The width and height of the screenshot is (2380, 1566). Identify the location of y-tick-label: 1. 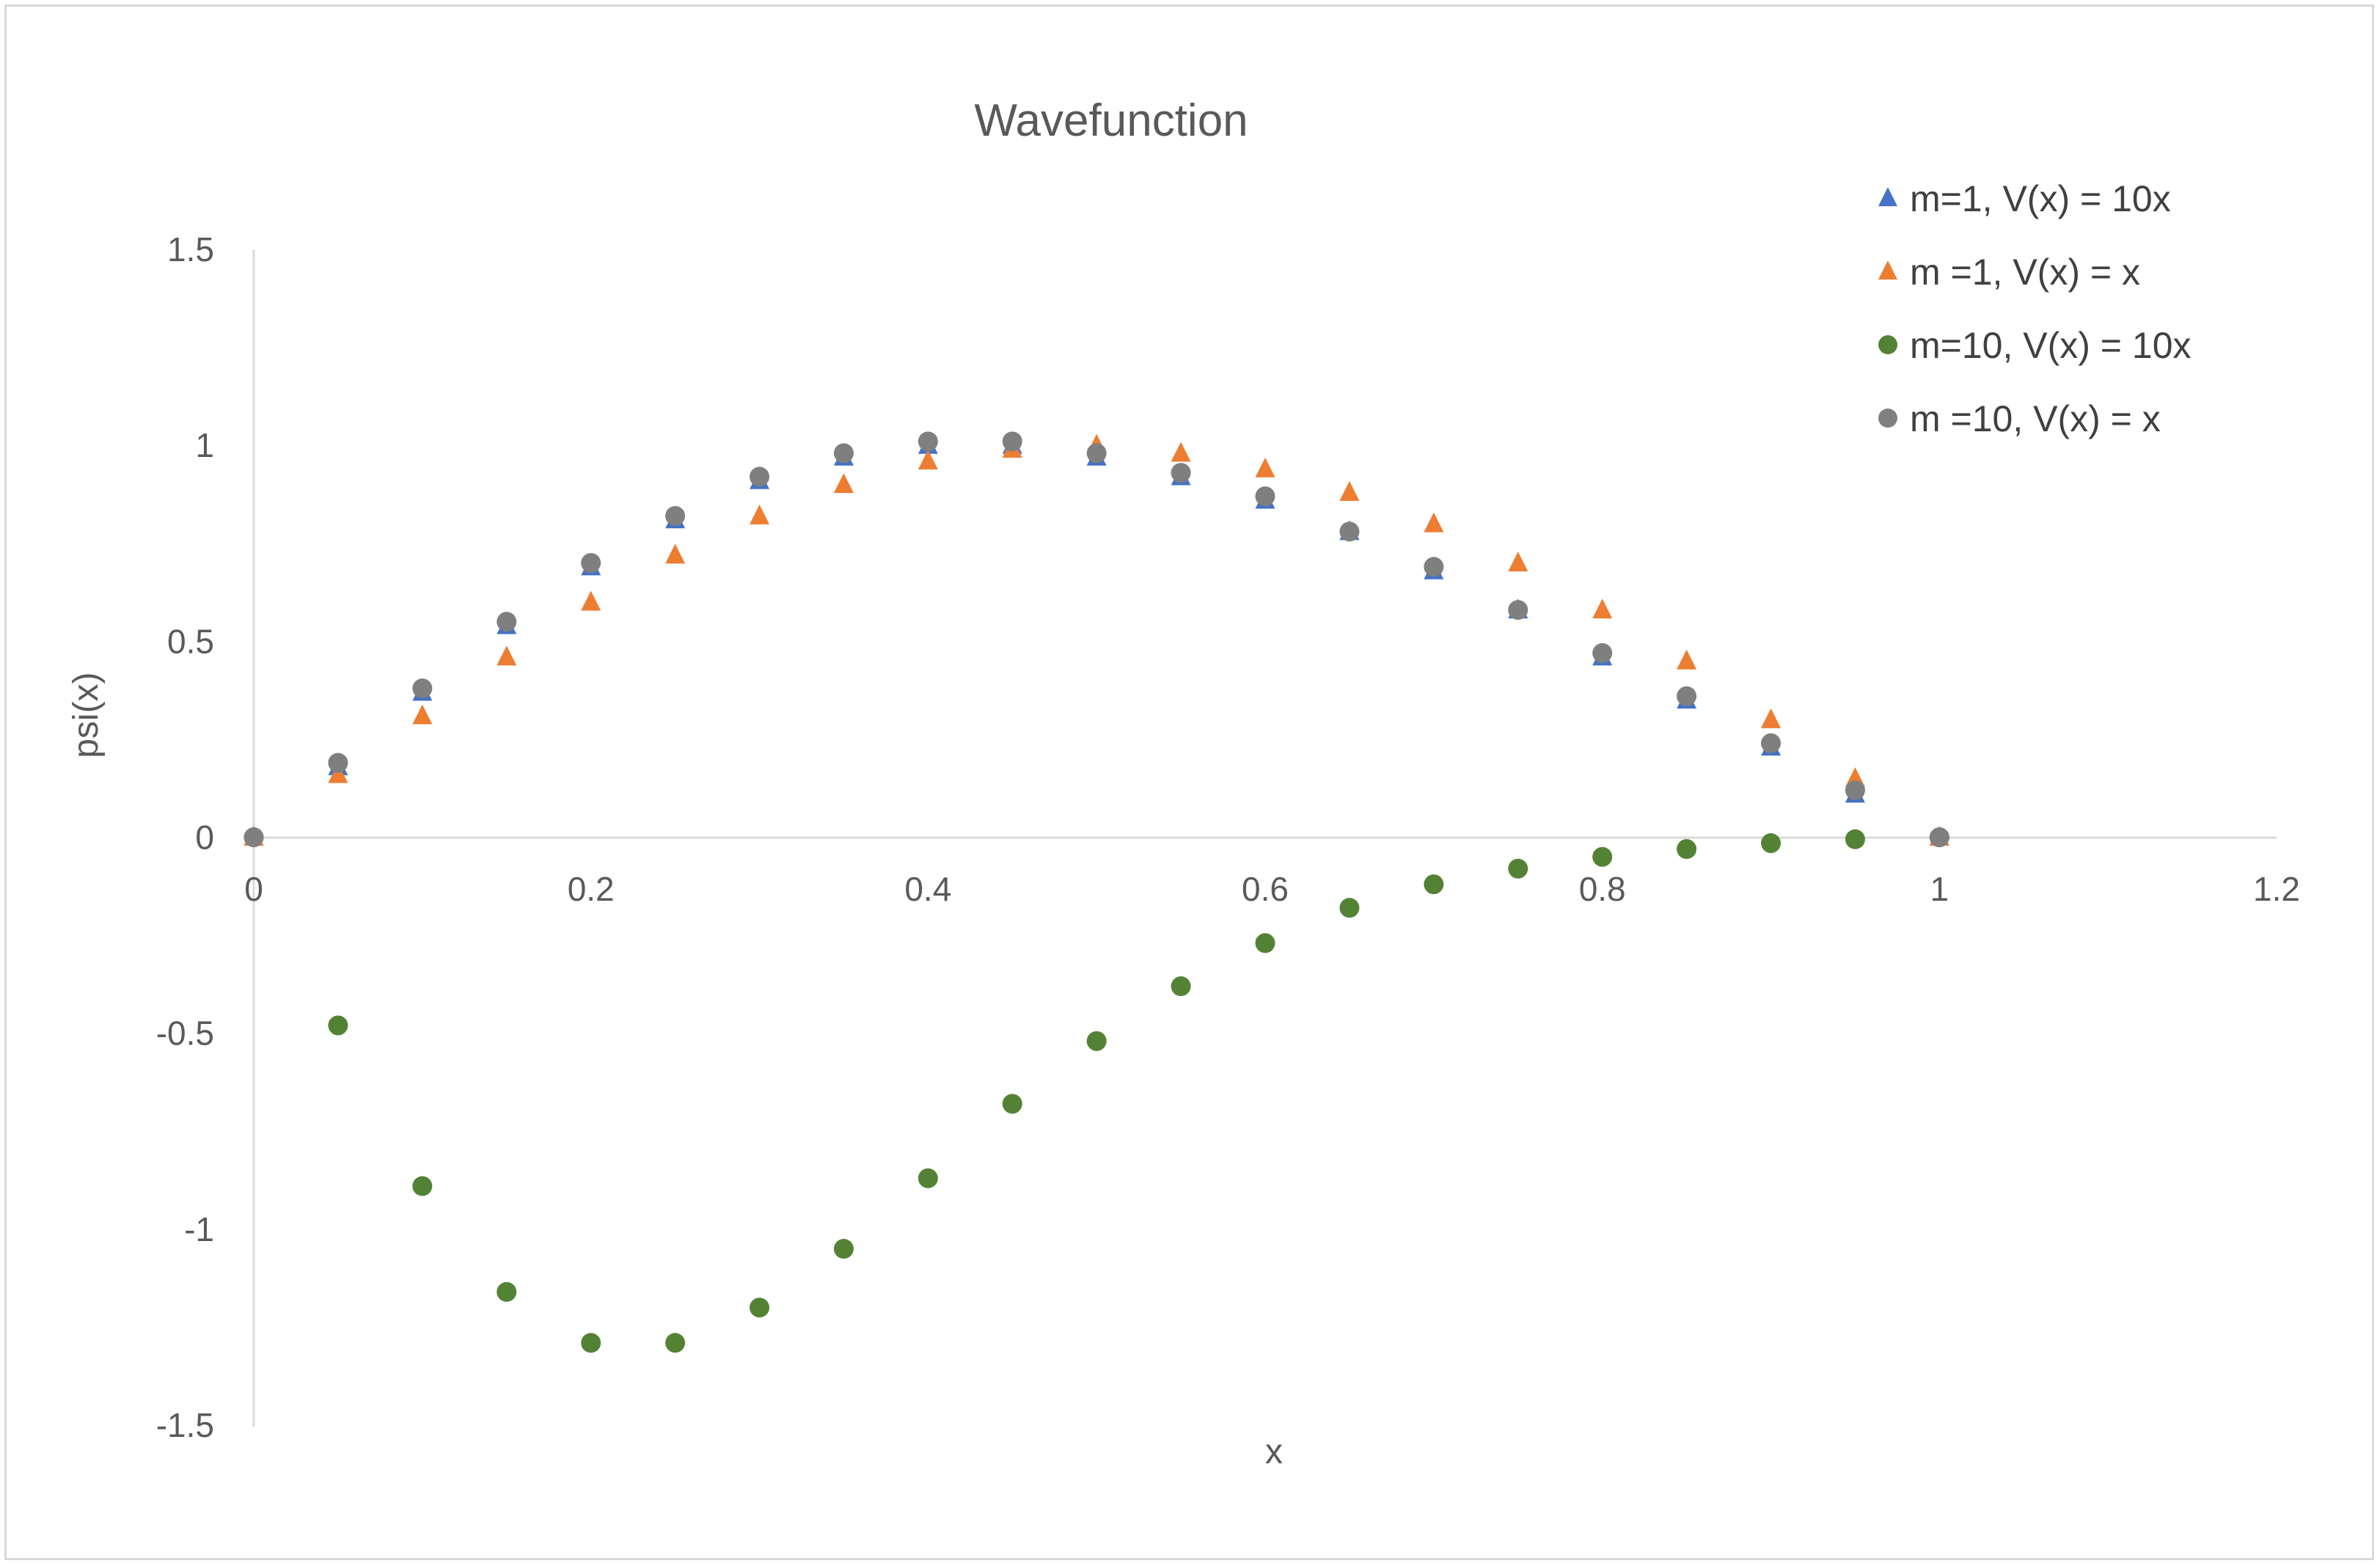
(205, 445).